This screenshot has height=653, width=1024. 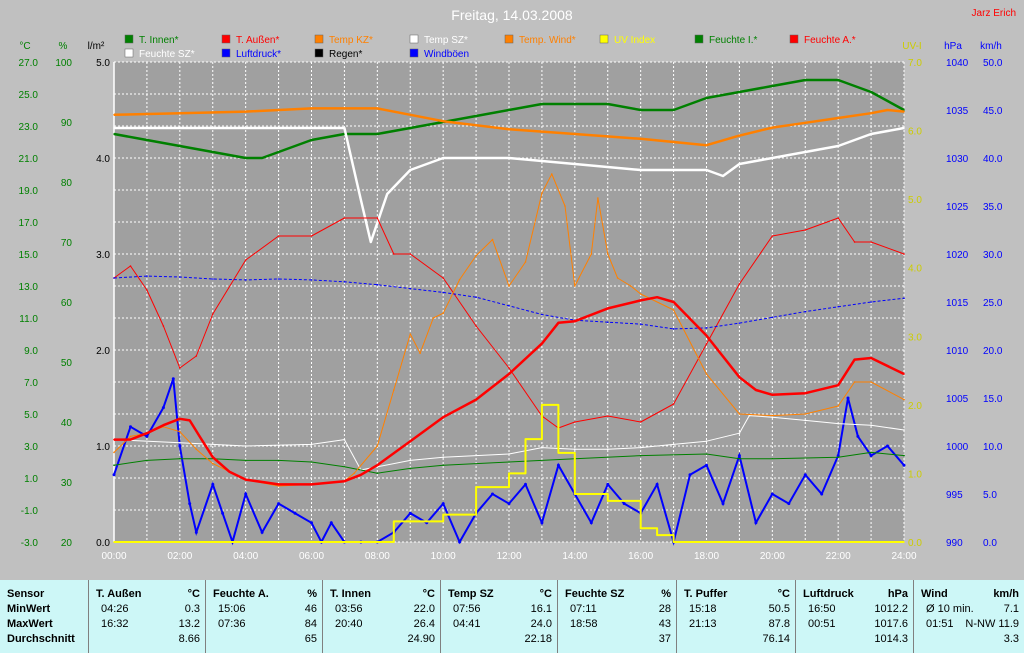 I want to click on stats-value: 46, so click(x=310, y=609).